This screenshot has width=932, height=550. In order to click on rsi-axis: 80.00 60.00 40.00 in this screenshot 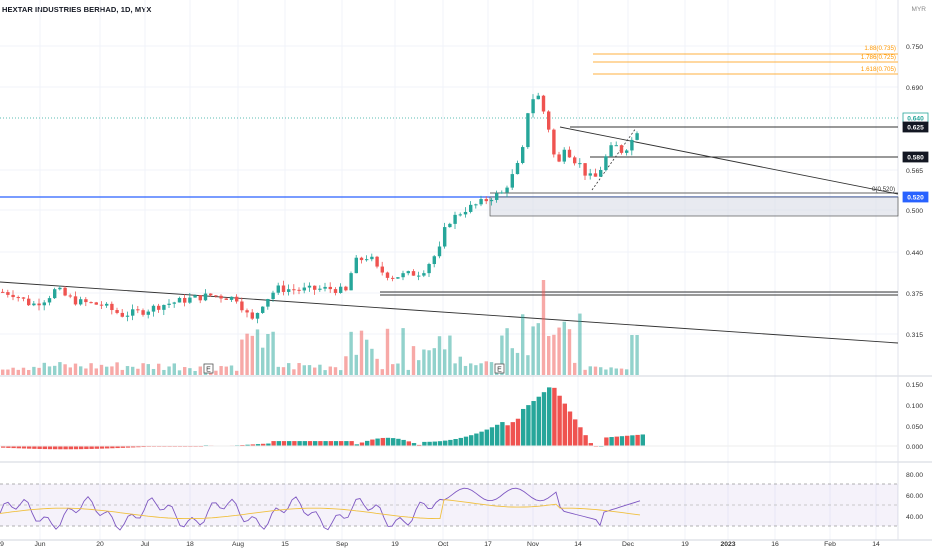, I will do `click(914, 496)`.